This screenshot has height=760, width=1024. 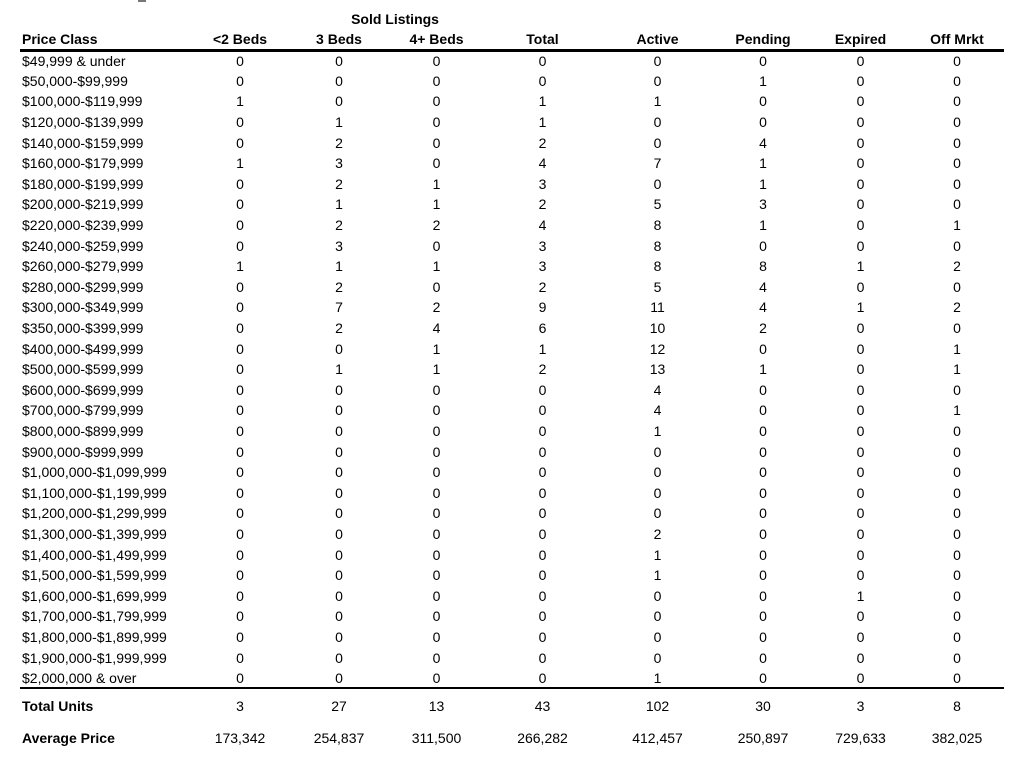 What do you see at coordinates (657, 307) in the screenshot?
I see `value-cell: 11` at bounding box center [657, 307].